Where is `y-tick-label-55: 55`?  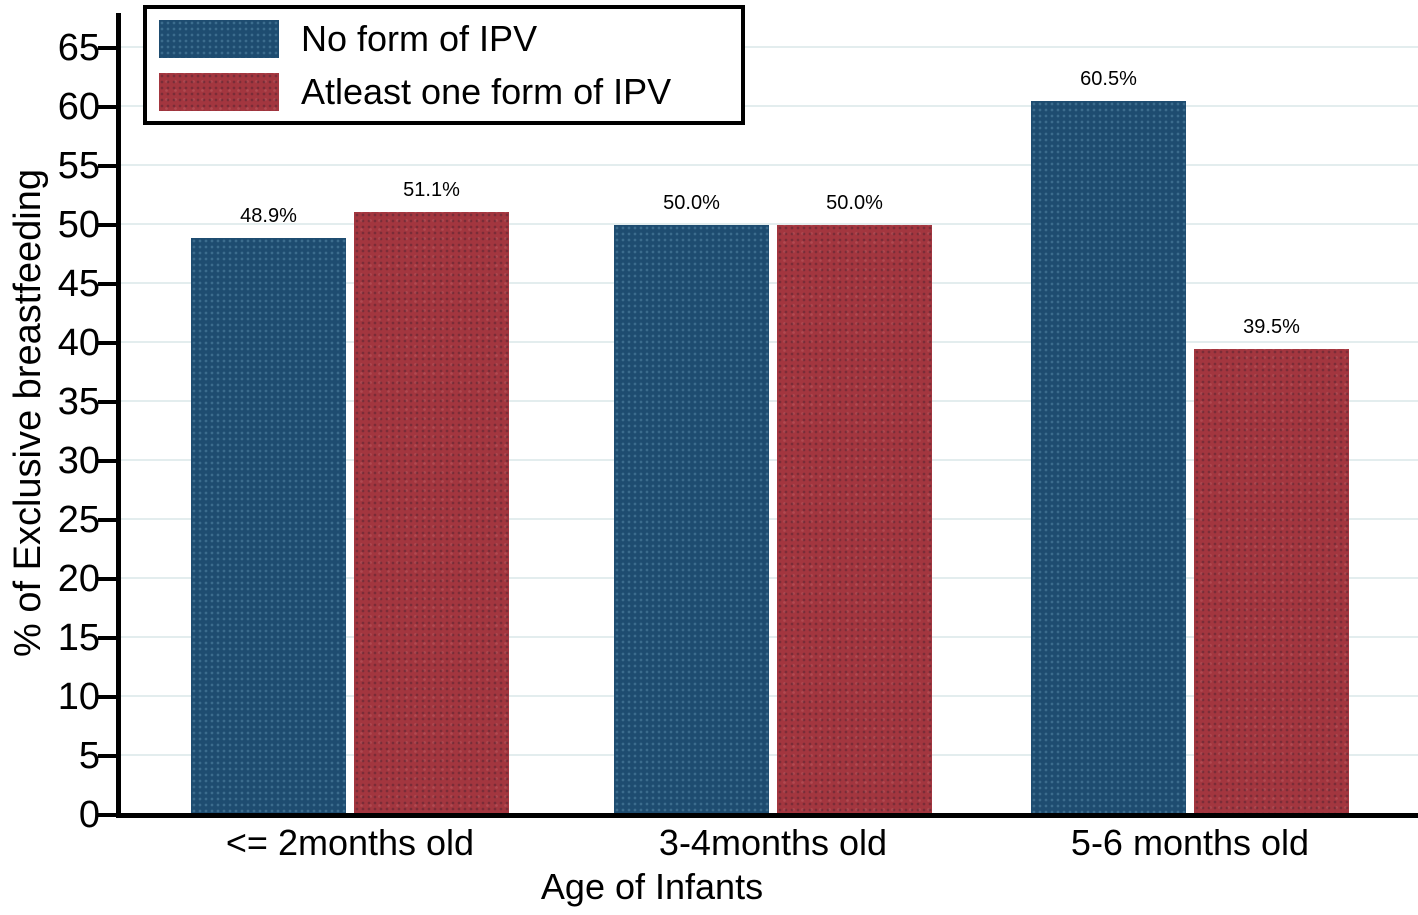 y-tick-label-55: 55 is located at coordinates (78, 166).